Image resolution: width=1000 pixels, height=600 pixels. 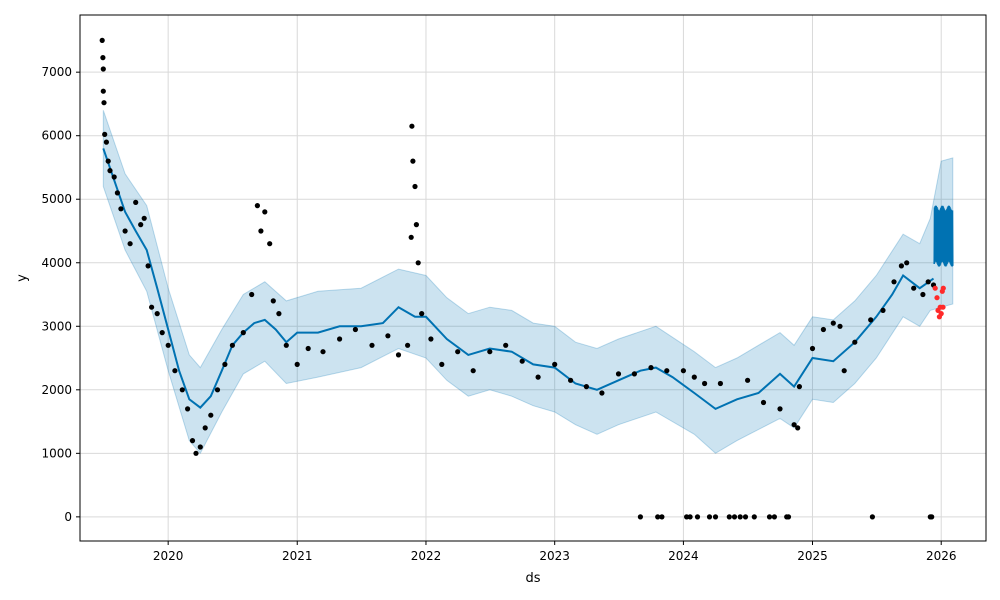 I want to click on y-tick-label: 5000, so click(x=56, y=199).